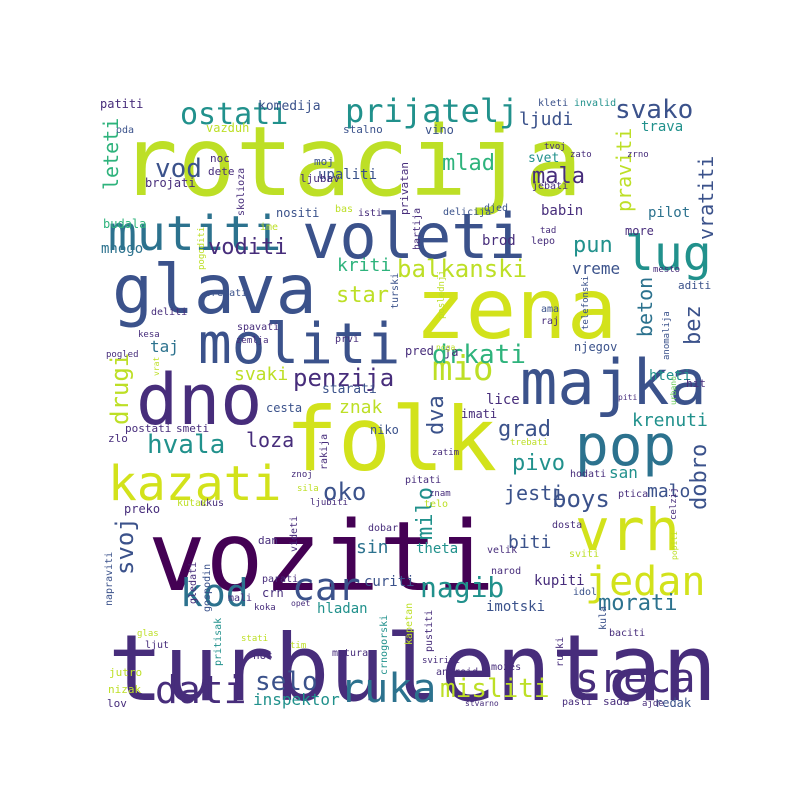 The height and width of the screenshot is (800, 800). Describe the element at coordinates (297, 213) in the screenshot. I see `cloud-word: nositi` at that location.